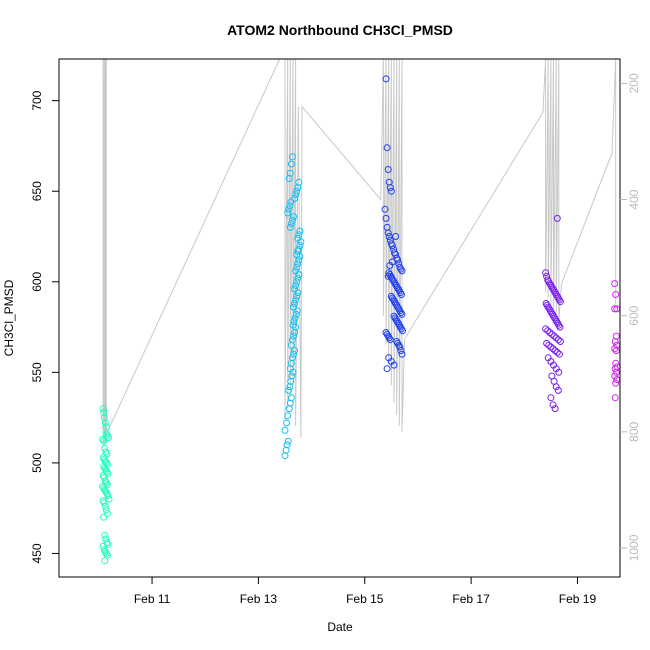 The image size is (650, 650). I want to click on x-tick-label: Feb 17, so click(471, 599).